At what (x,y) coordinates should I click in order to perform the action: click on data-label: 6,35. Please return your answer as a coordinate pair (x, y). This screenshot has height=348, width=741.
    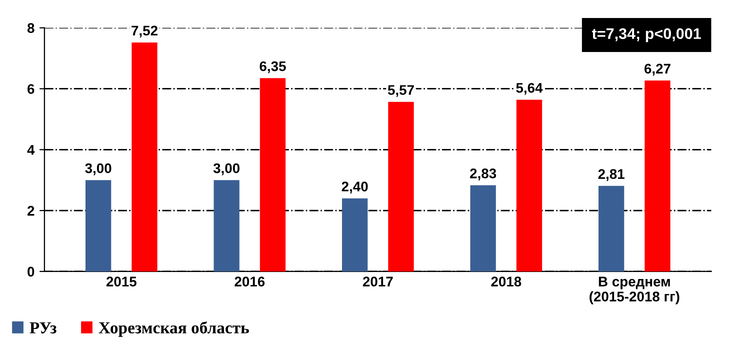
    Looking at the image, I should click on (273, 67).